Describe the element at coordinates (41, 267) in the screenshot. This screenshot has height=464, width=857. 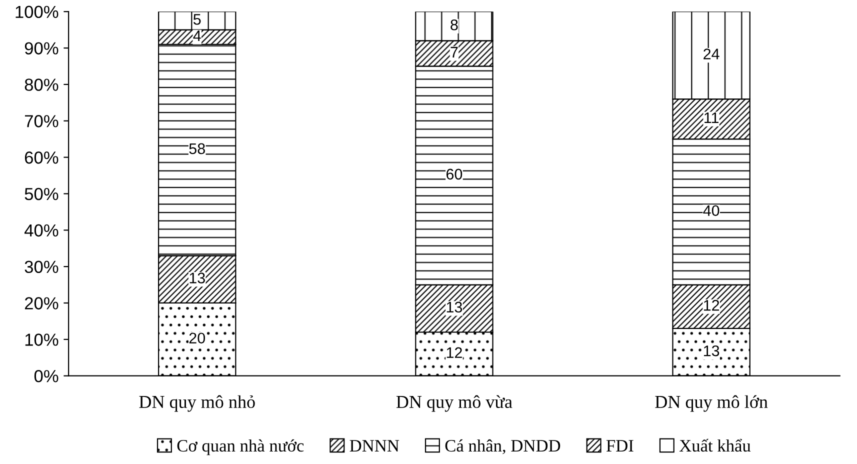
I see `y-tick-label: 30%` at that location.